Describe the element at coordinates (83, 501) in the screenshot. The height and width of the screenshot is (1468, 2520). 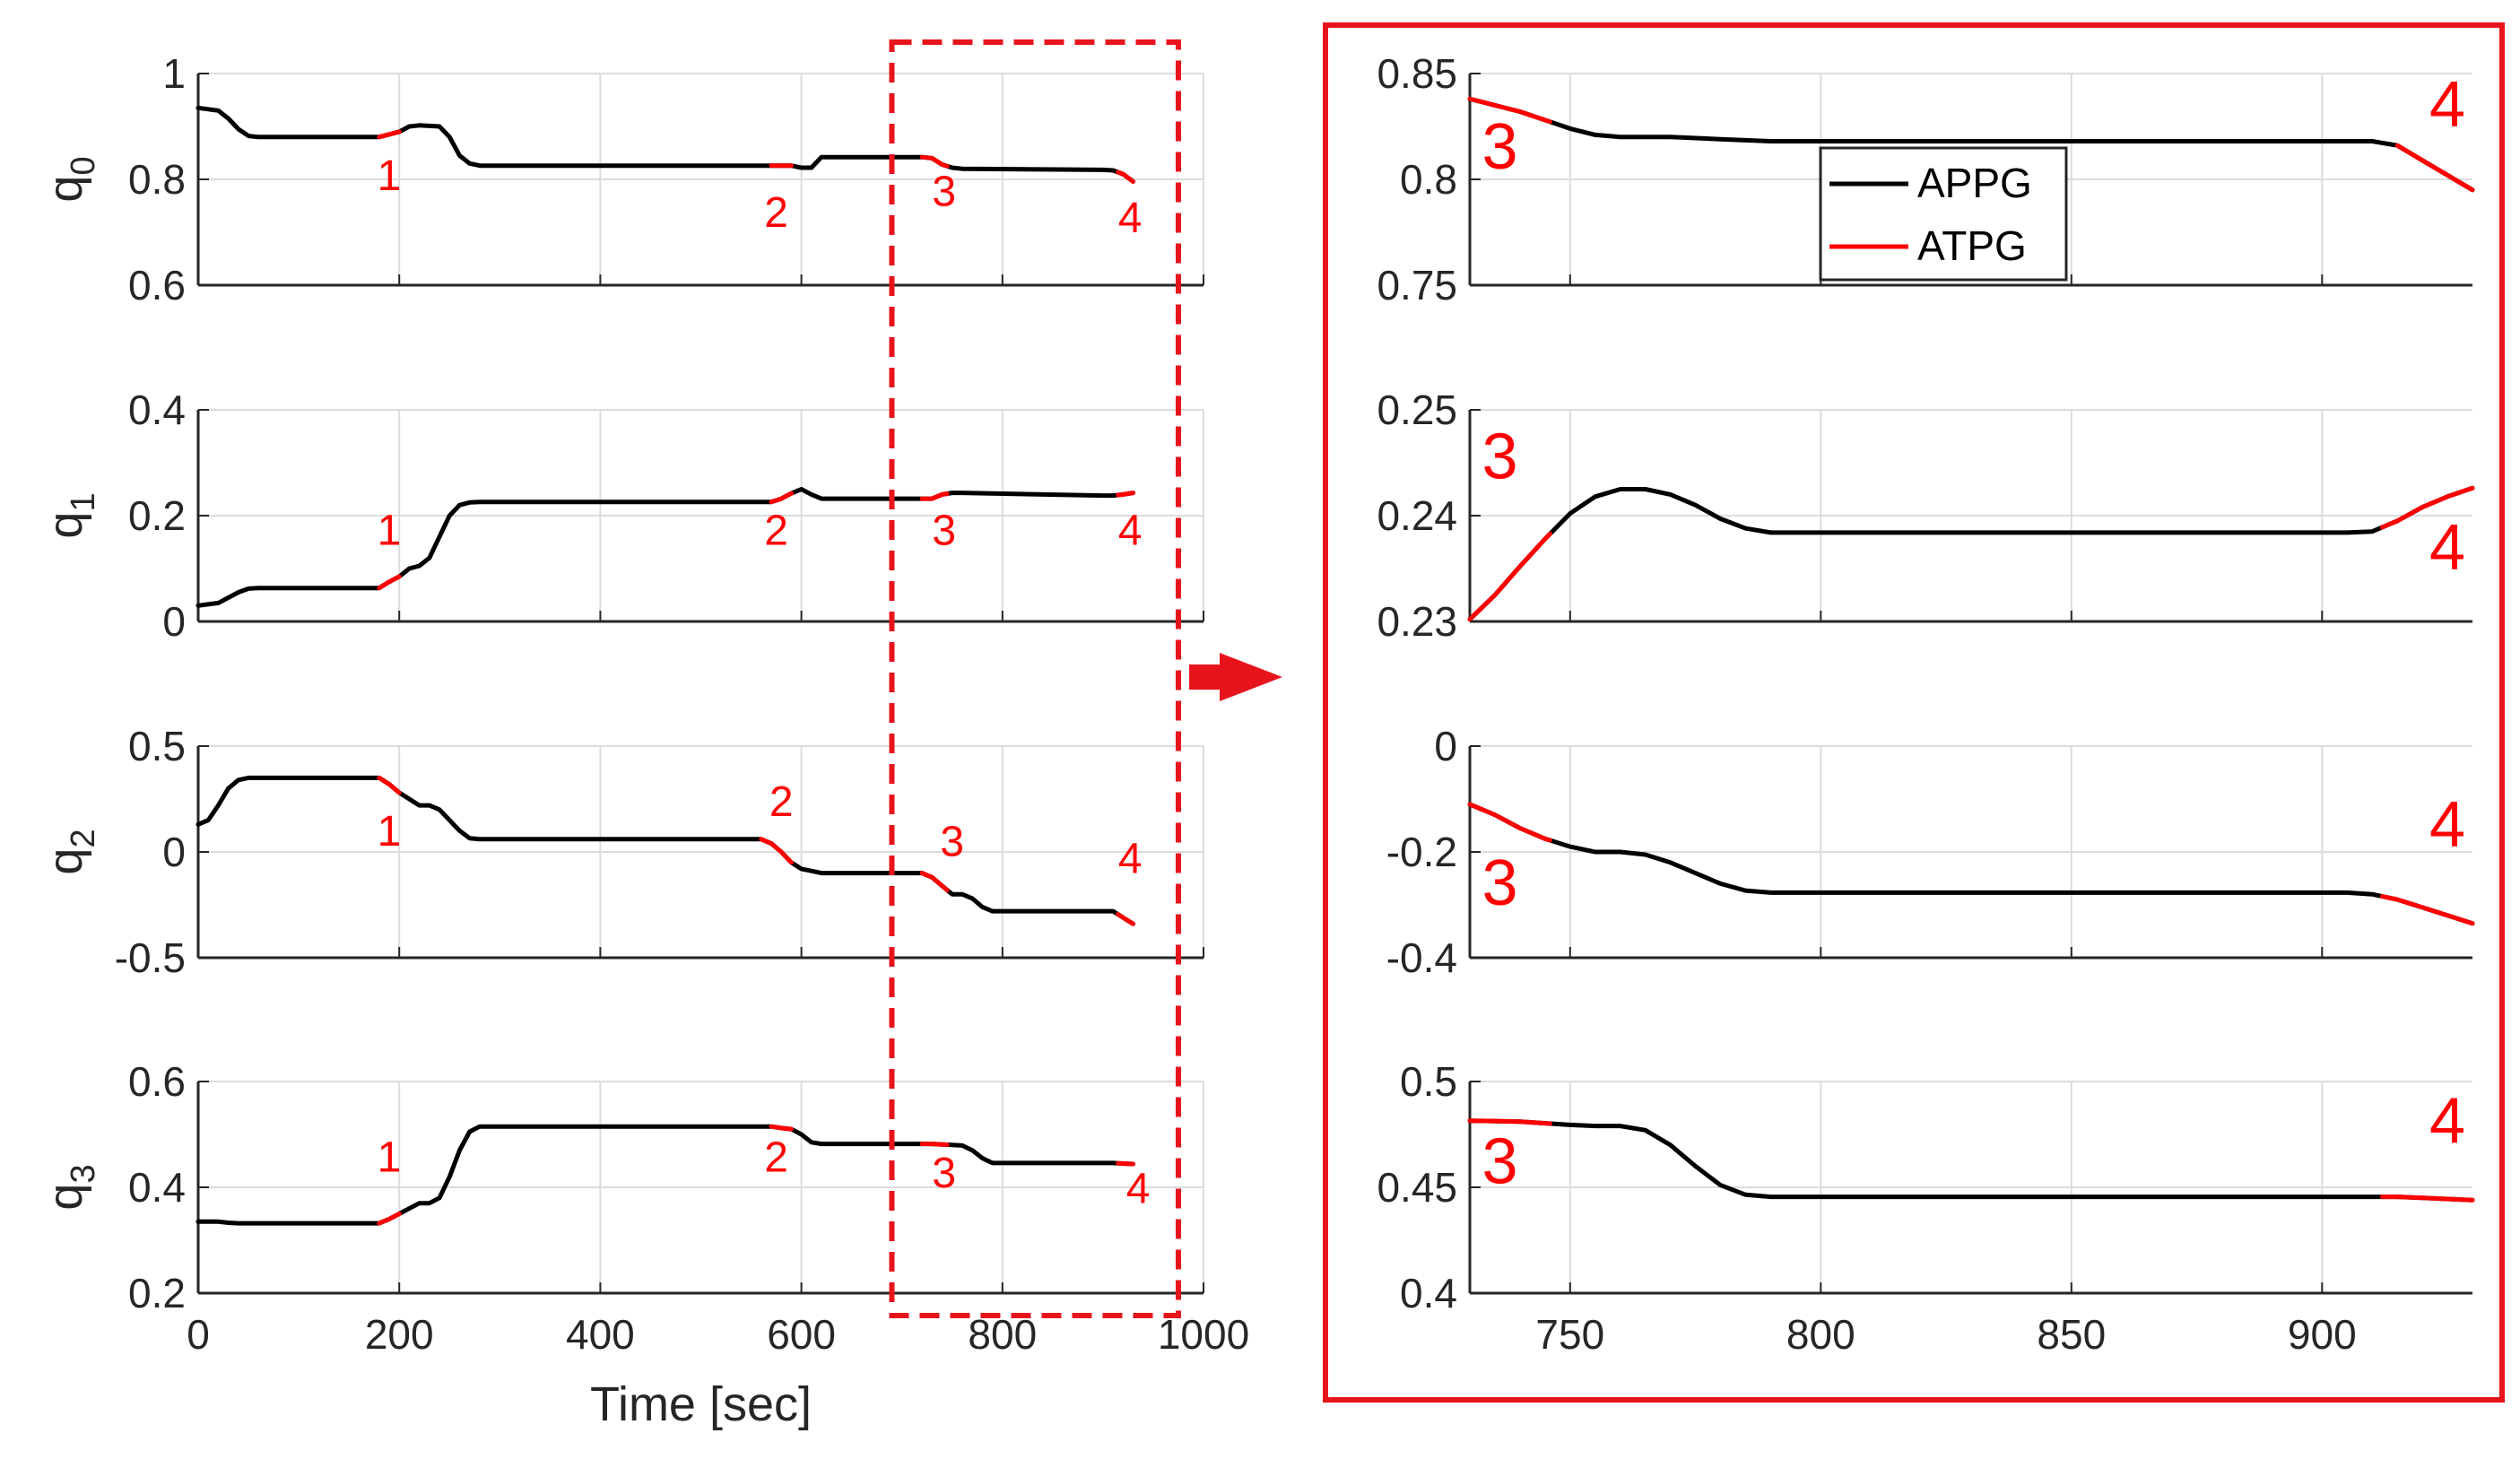
I see `y-axis-label-sub: 1` at that location.